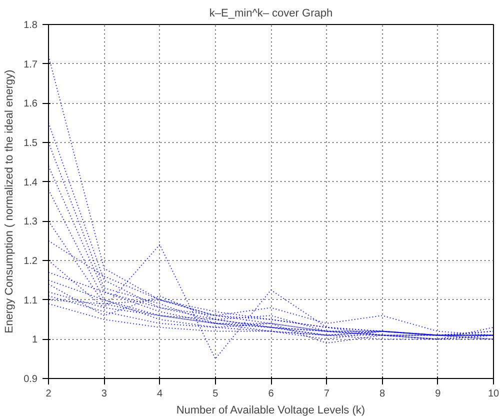 This screenshot has height=419, width=503. I want to click on y-tick-label: 1.4, so click(31, 182).